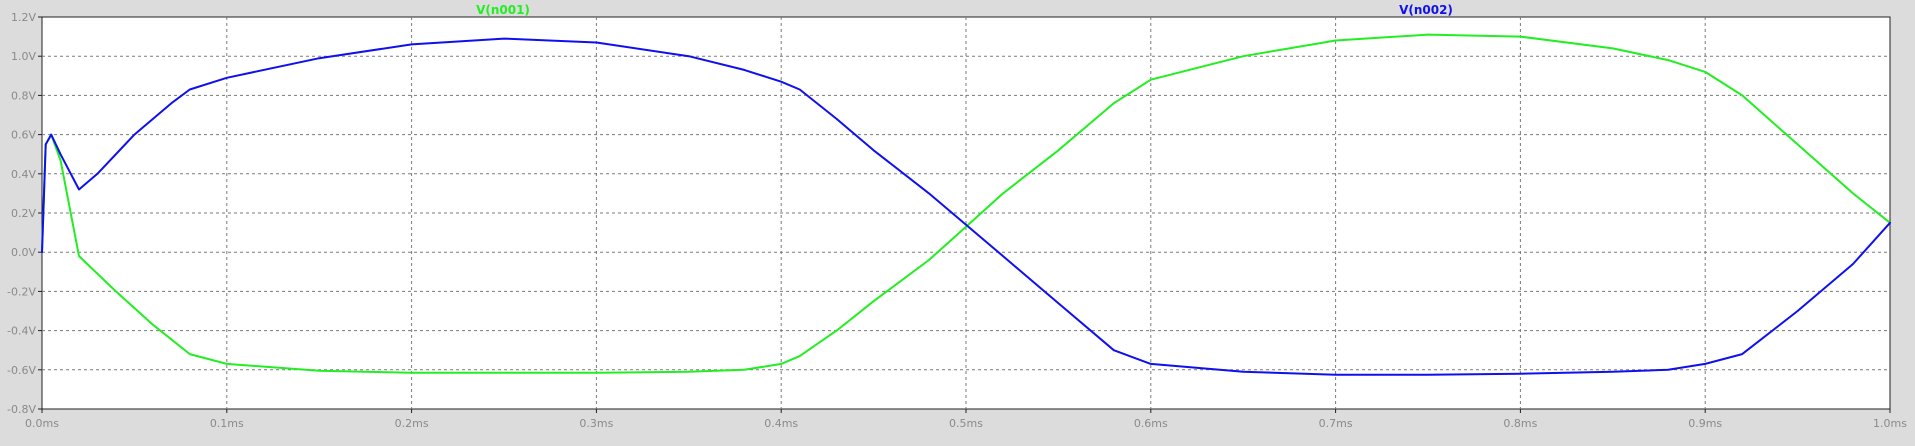 The height and width of the screenshot is (446, 1915). Describe the element at coordinates (21, 370) in the screenshot. I see `y-tick-label: -0.6V` at that location.